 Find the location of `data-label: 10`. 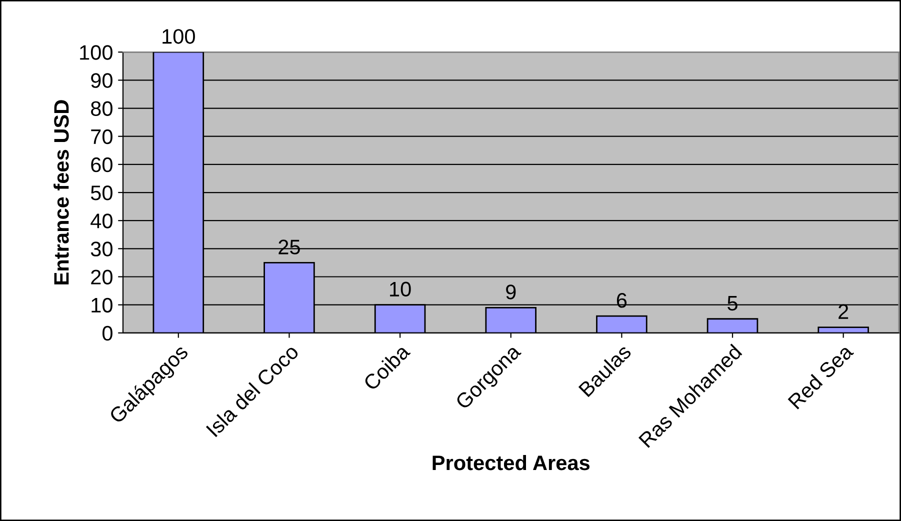

data-label: 10 is located at coordinates (400, 289).